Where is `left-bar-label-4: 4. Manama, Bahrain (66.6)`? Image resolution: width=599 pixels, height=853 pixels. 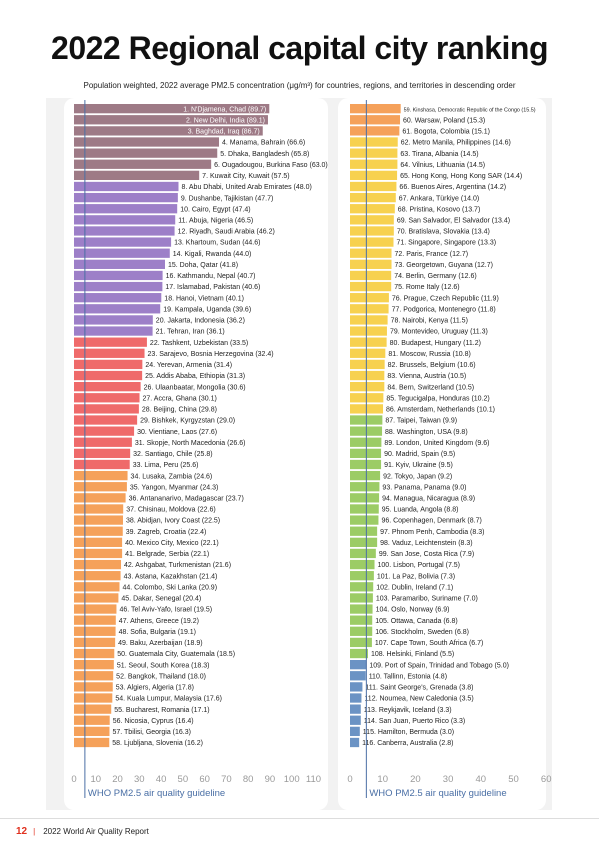 left-bar-label-4: 4. Manama, Bahrain (66.6) is located at coordinates (263, 143).